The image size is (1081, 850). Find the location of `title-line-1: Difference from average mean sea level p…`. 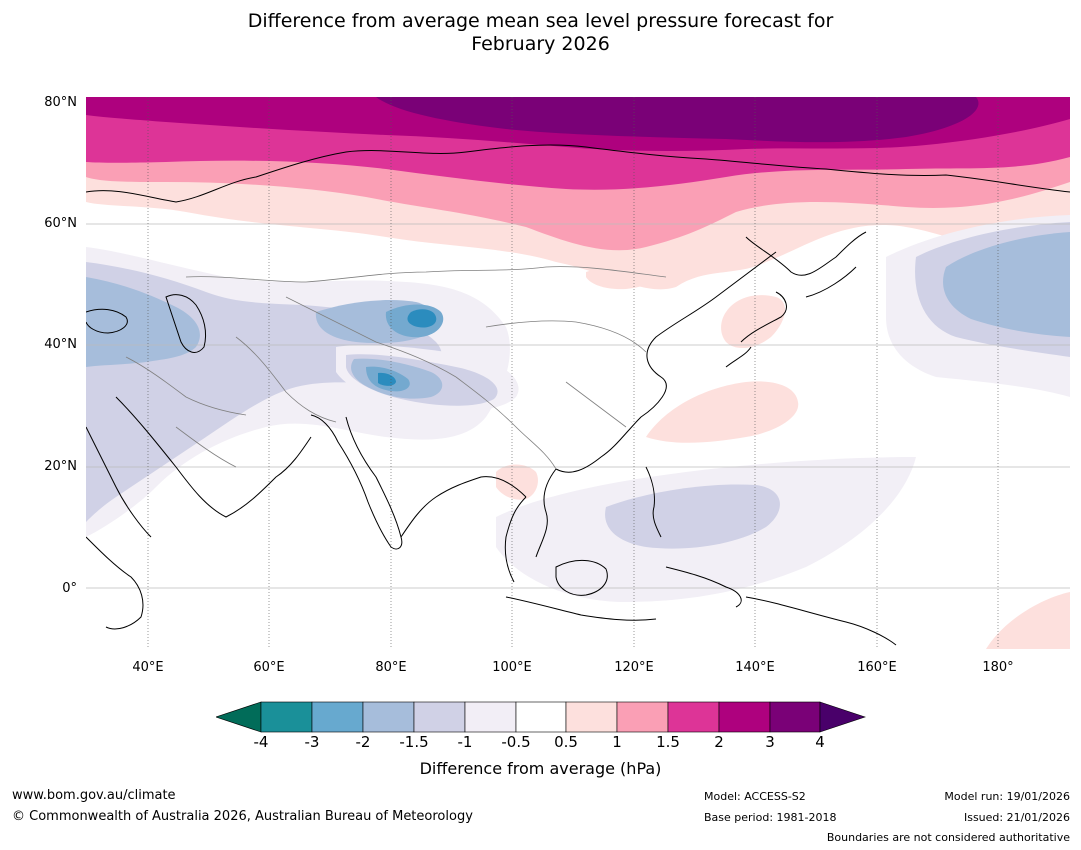

title-line-1: Difference from average mean sea level p… is located at coordinates (540, 21).